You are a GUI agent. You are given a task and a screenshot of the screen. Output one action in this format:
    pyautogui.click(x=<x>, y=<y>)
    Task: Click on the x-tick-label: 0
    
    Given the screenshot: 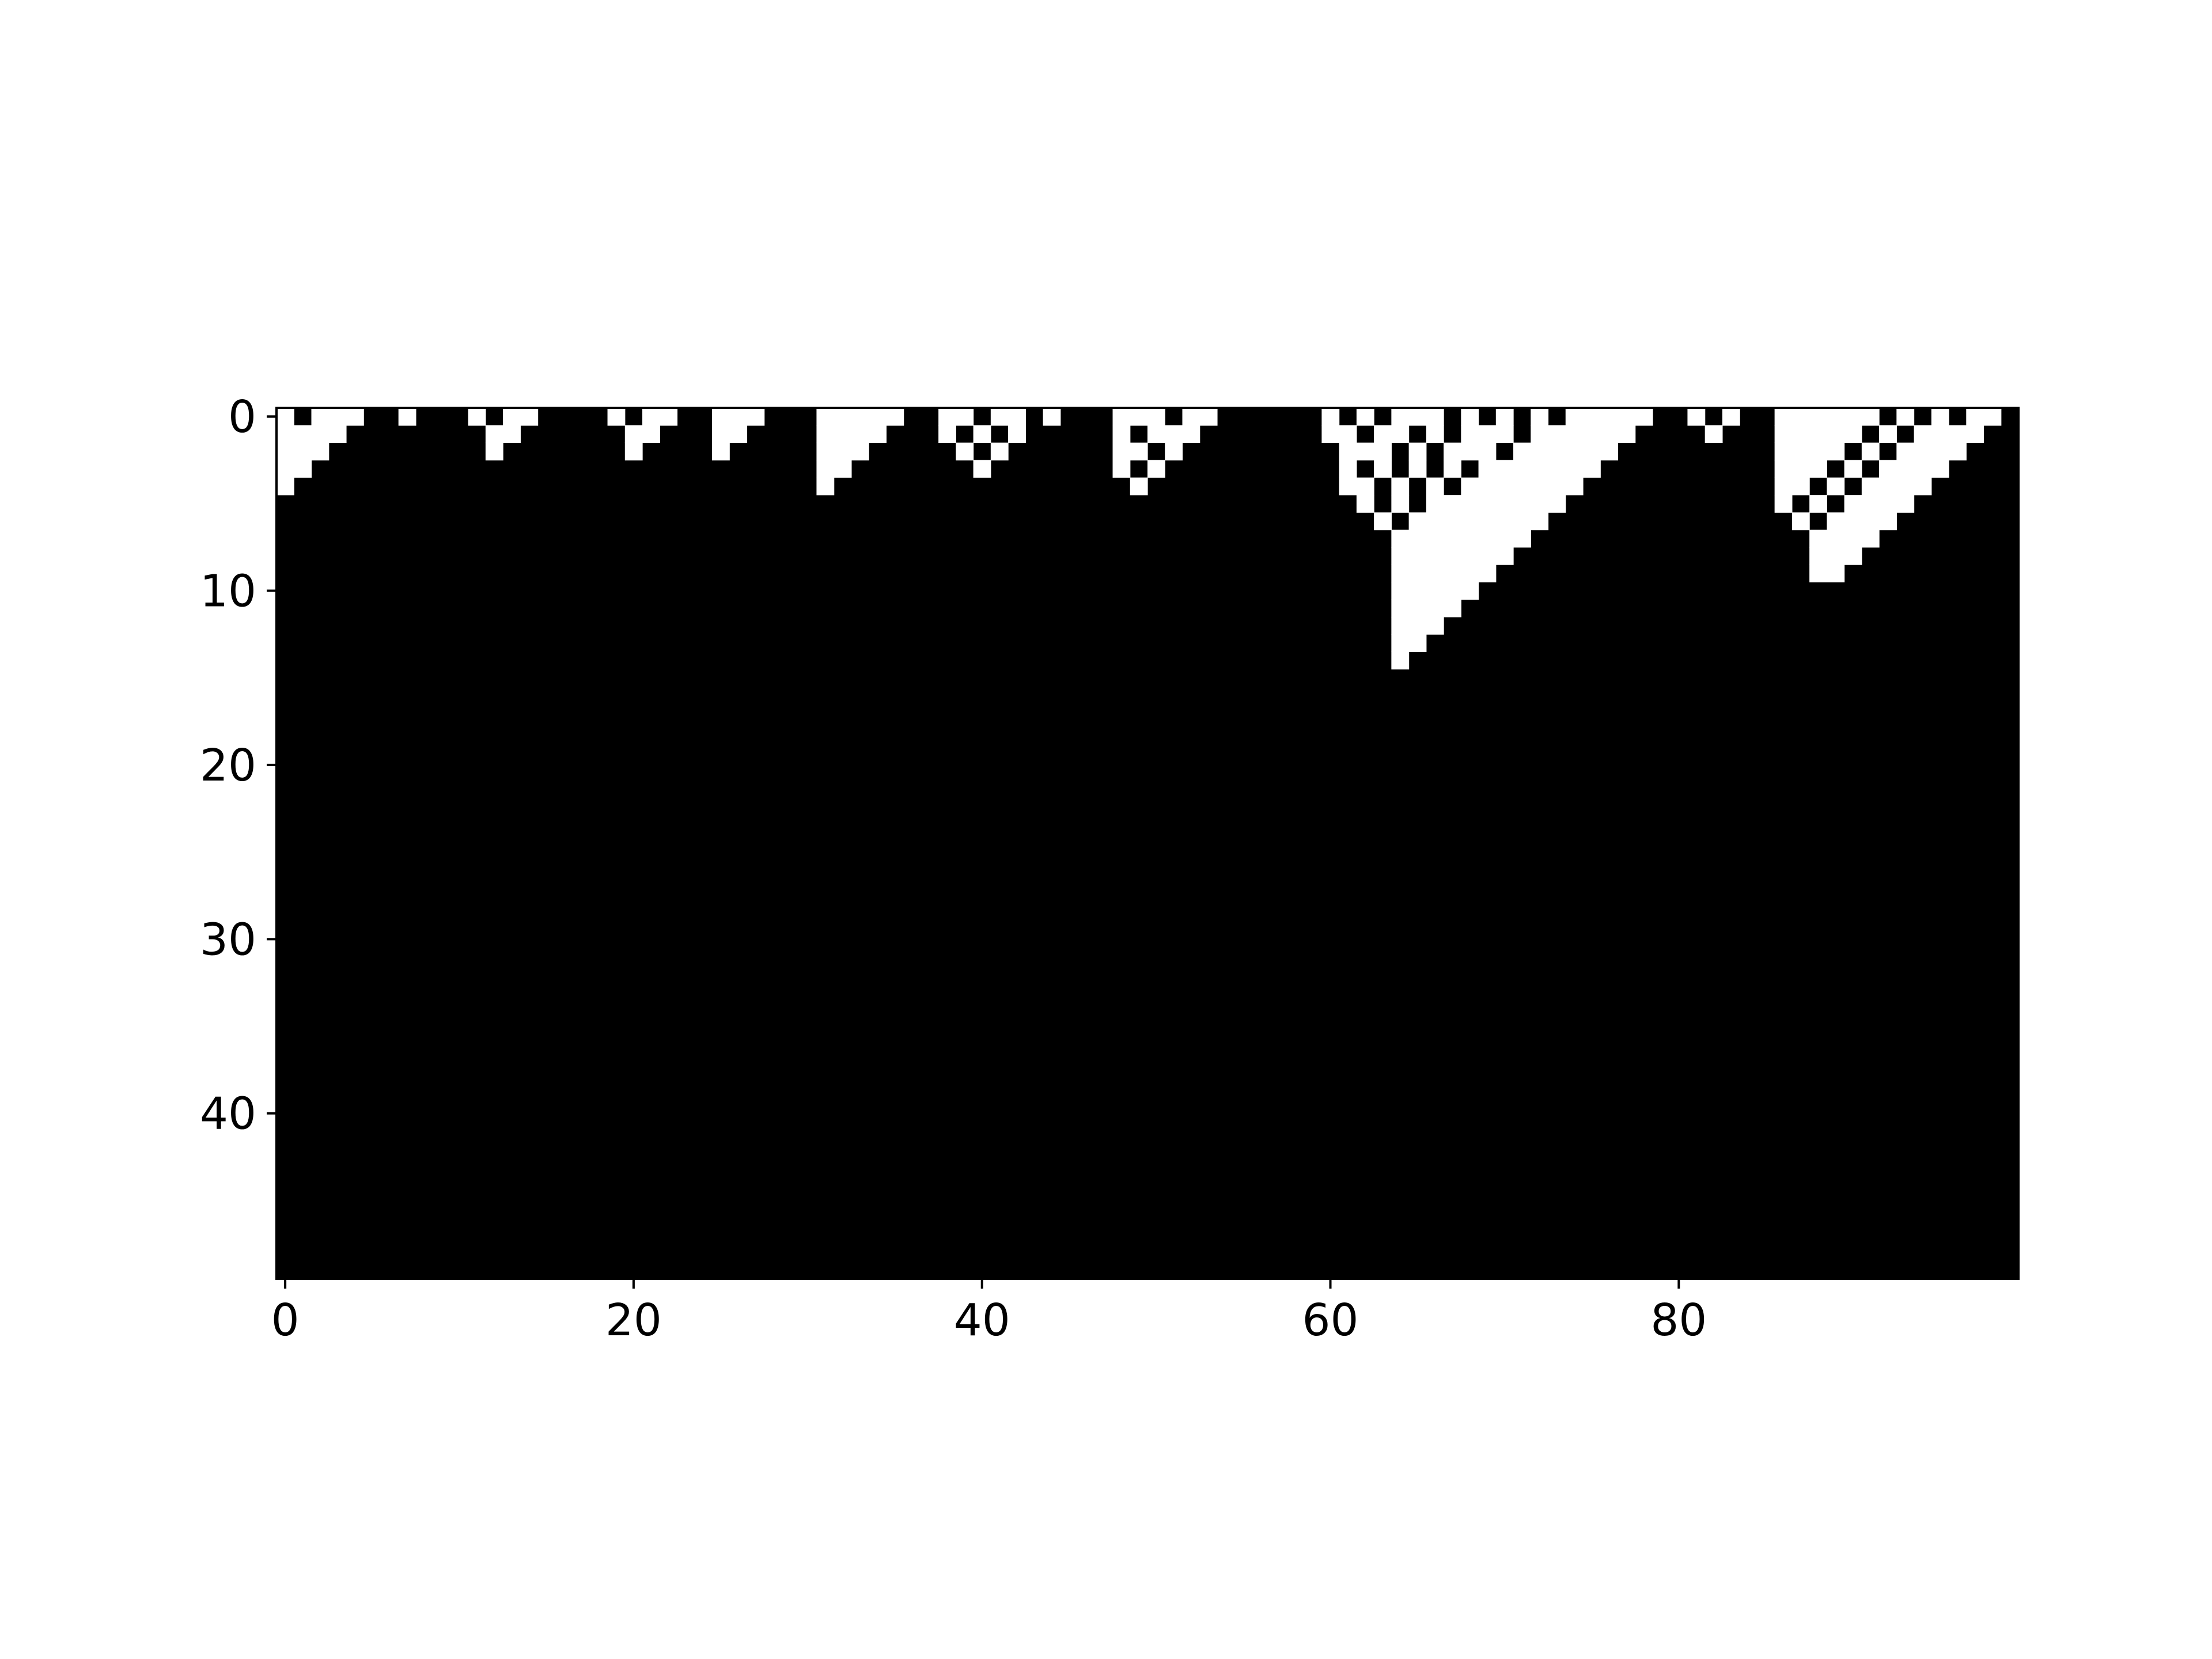 What is the action you would take?
    pyautogui.click(x=285, y=1320)
    